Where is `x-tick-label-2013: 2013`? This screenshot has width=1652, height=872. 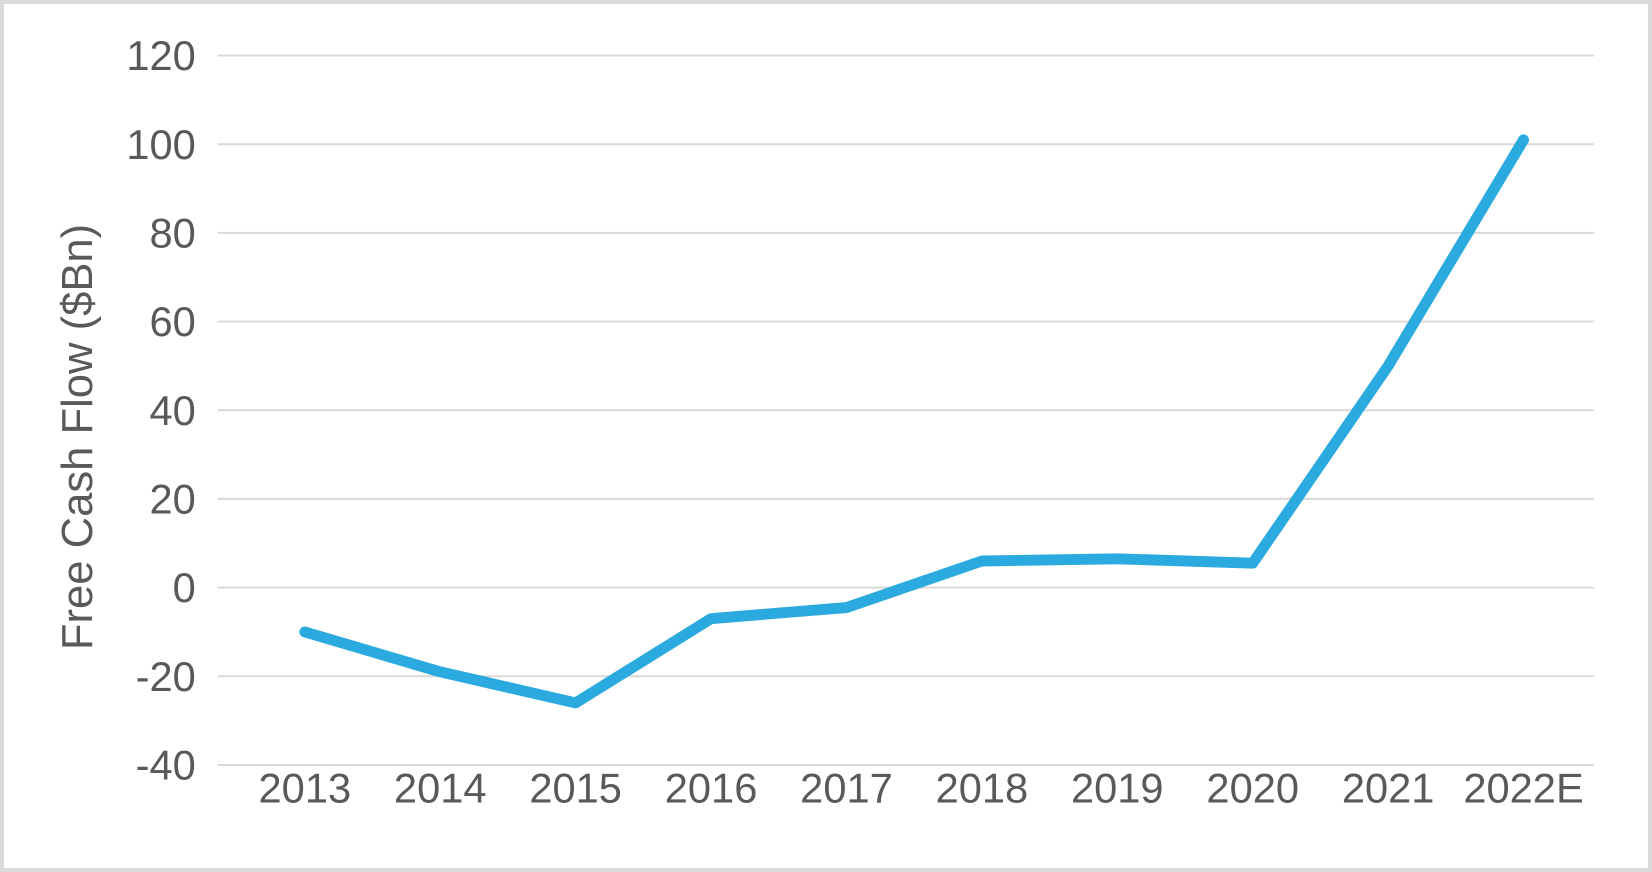
x-tick-label-2013: 2013 is located at coordinates (305, 788).